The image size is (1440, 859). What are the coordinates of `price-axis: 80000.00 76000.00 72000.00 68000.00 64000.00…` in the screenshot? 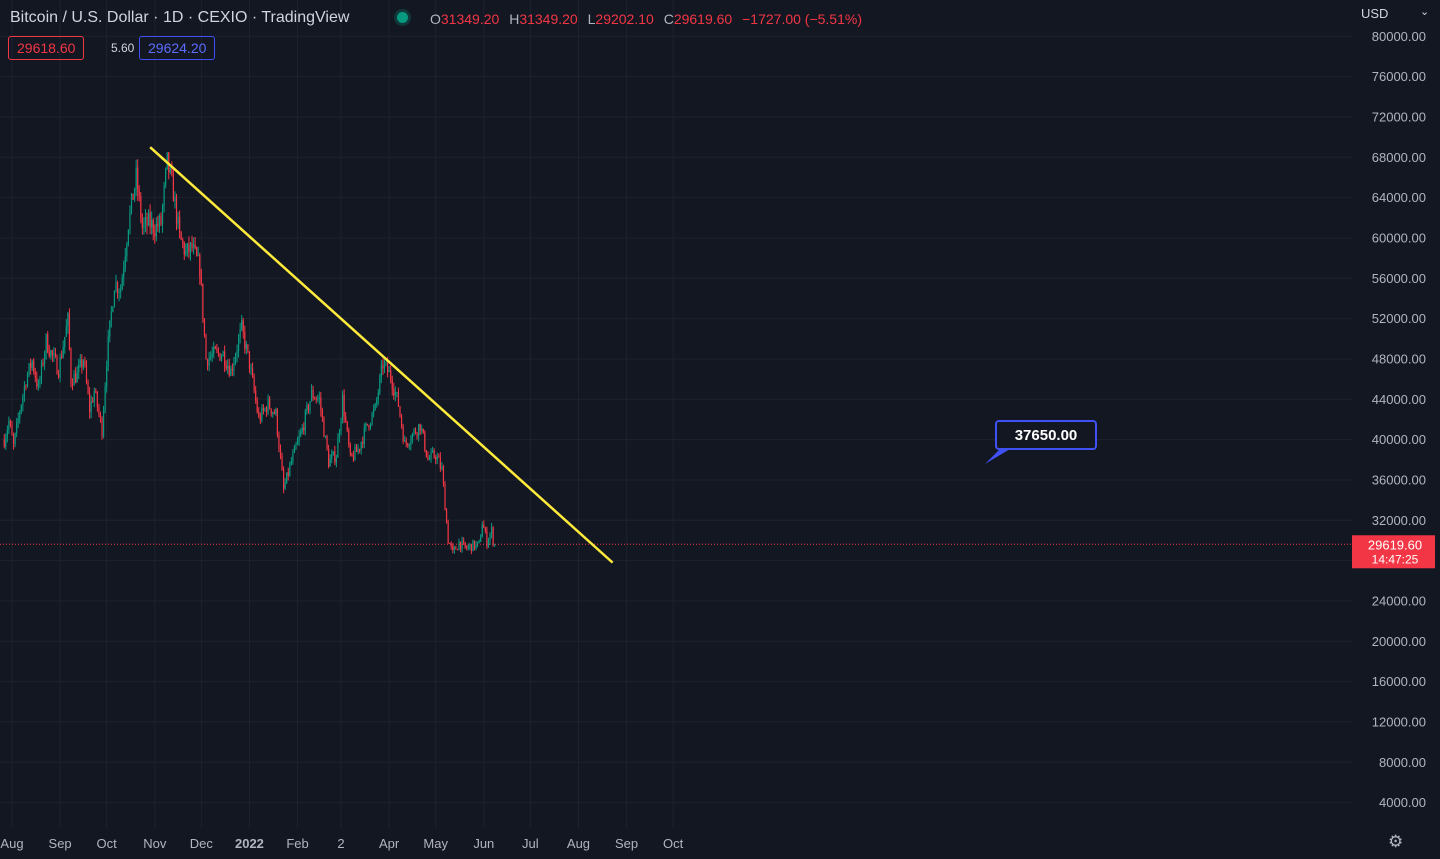 It's located at (1399, 419).